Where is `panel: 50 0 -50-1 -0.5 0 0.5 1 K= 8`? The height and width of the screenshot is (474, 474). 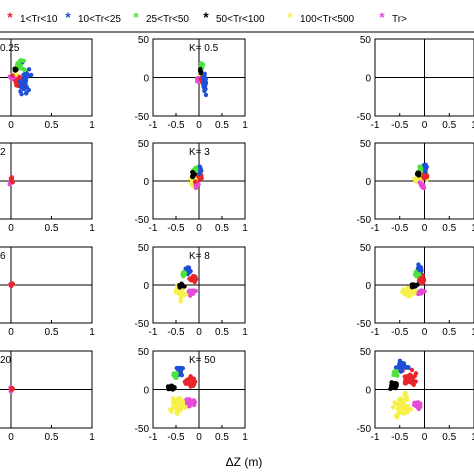 panel: 50 0 -50-1 -0.5 0 0.5 1 K= 8 is located at coordinates (192, 290).